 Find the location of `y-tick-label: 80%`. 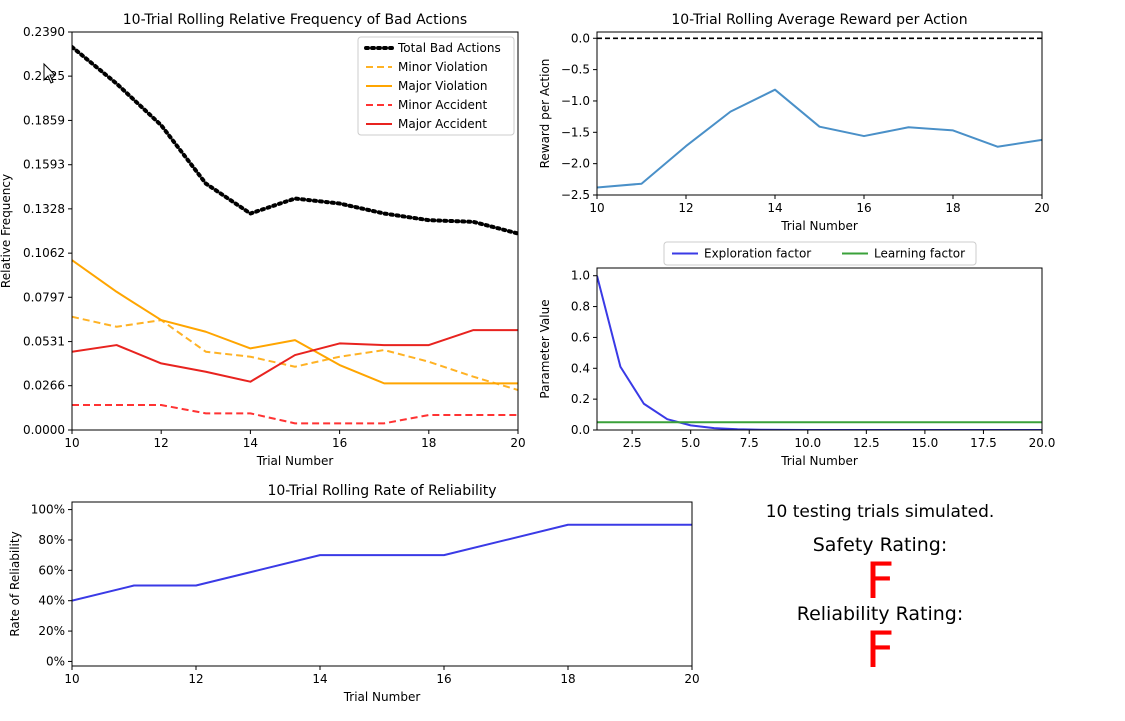

y-tick-label: 80% is located at coordinates (51, 540).